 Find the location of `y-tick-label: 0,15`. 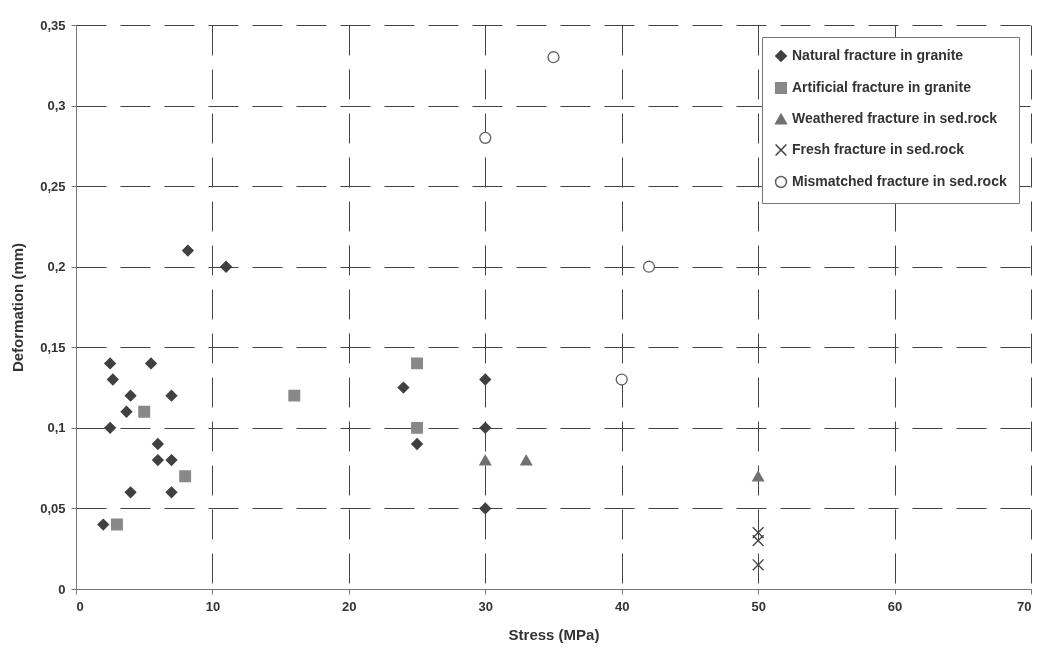

y-tick-label: 0,15 is located at coordinates (53, 347).